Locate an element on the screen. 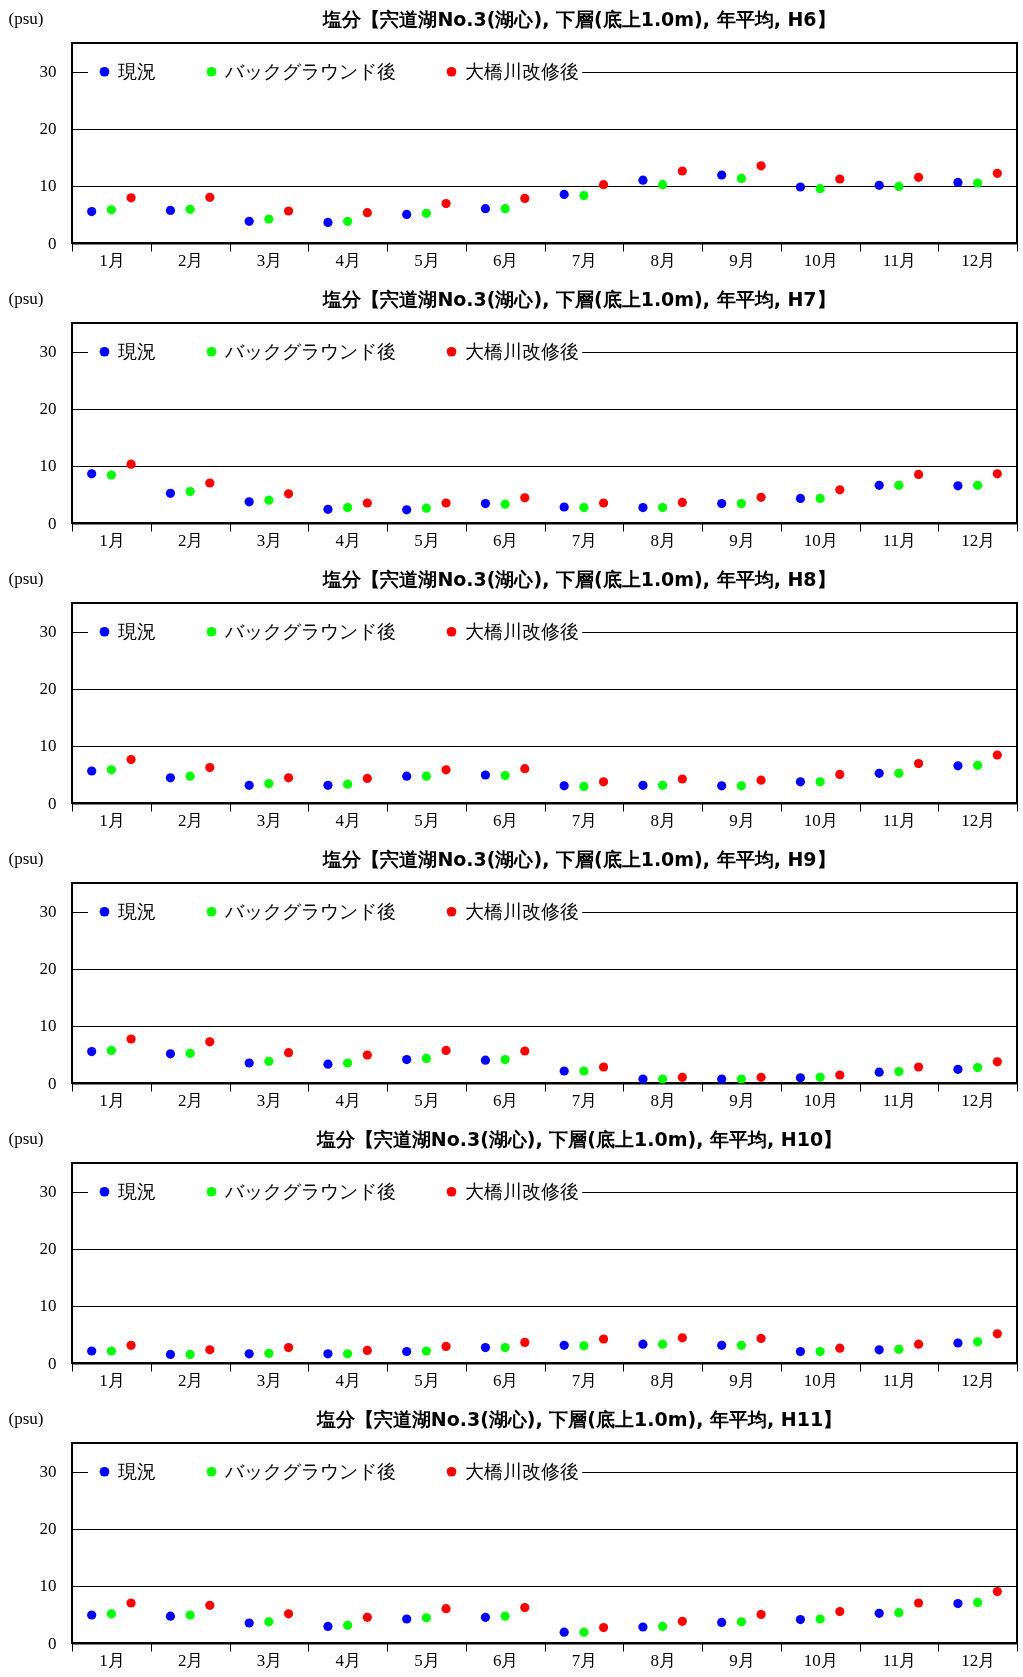 This screenshot has width=1023, height=1677. chart-title: 塩分【宍道湖No.3(湖心), 下層(底上1.0m), 年平均, H11】 is located at coordinates (579, 1419).